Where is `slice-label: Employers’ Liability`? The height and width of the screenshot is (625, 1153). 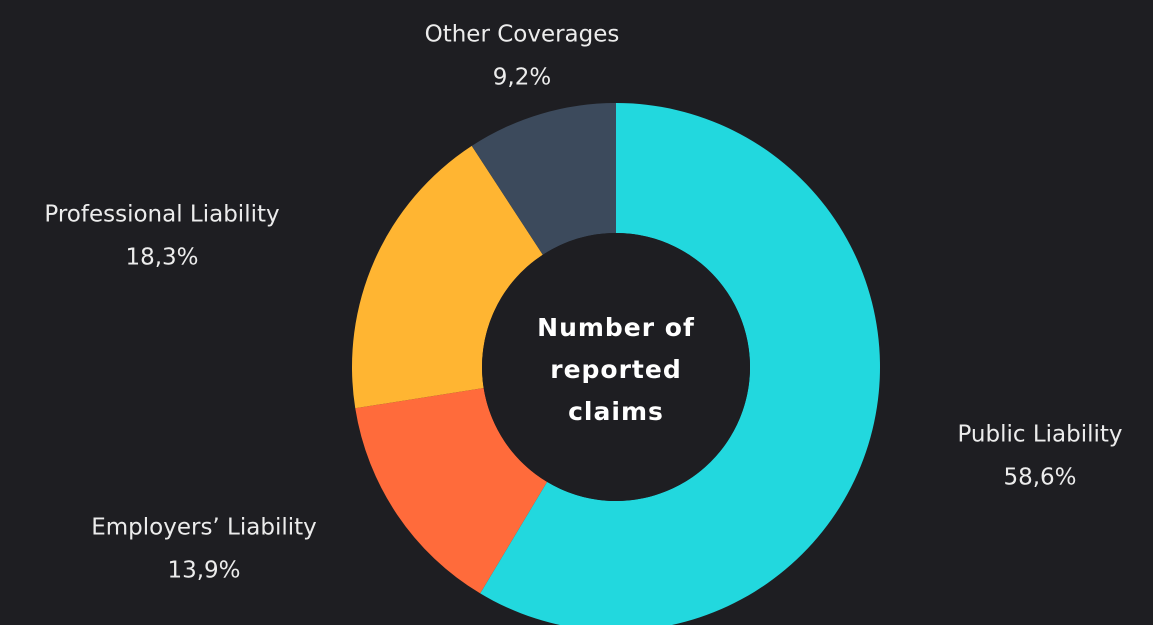 slice-label: Employers’ Liability is located at coordinates (204, 528).